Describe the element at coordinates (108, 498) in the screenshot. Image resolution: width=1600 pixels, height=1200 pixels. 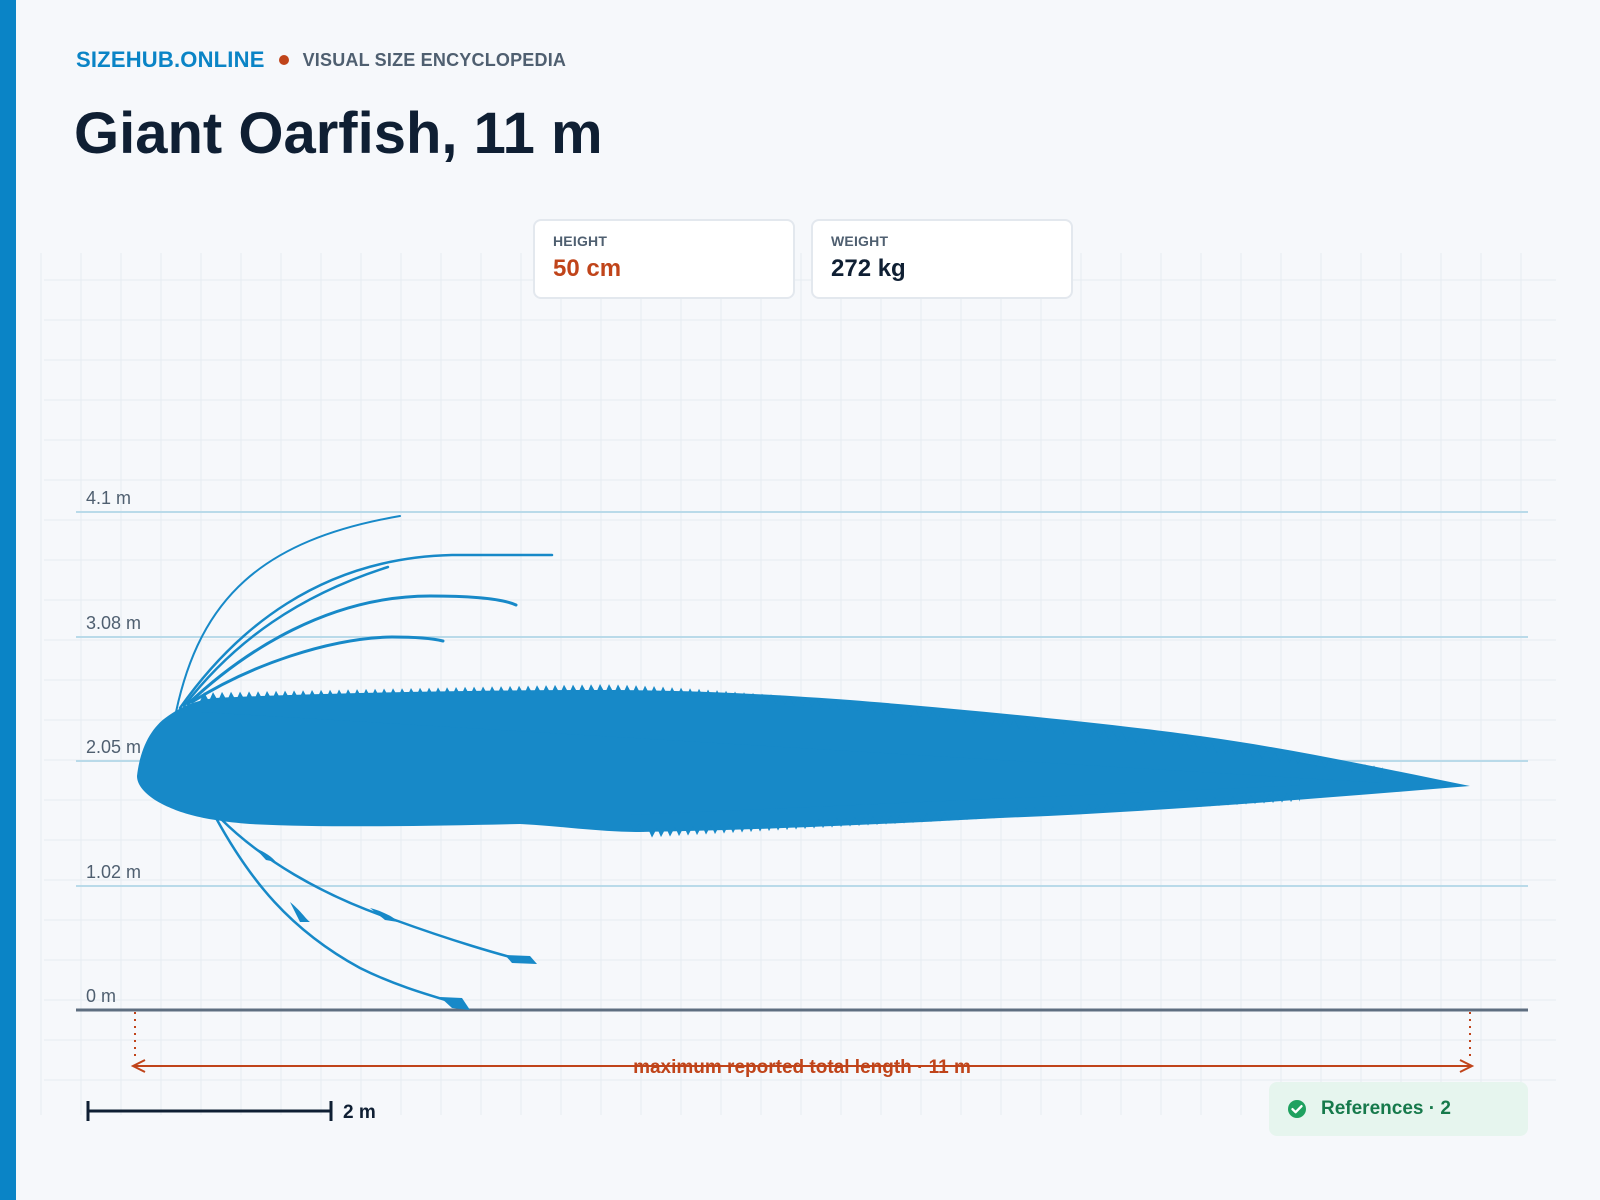
I see `height-label-4-1m: 4.1 m` at that location.